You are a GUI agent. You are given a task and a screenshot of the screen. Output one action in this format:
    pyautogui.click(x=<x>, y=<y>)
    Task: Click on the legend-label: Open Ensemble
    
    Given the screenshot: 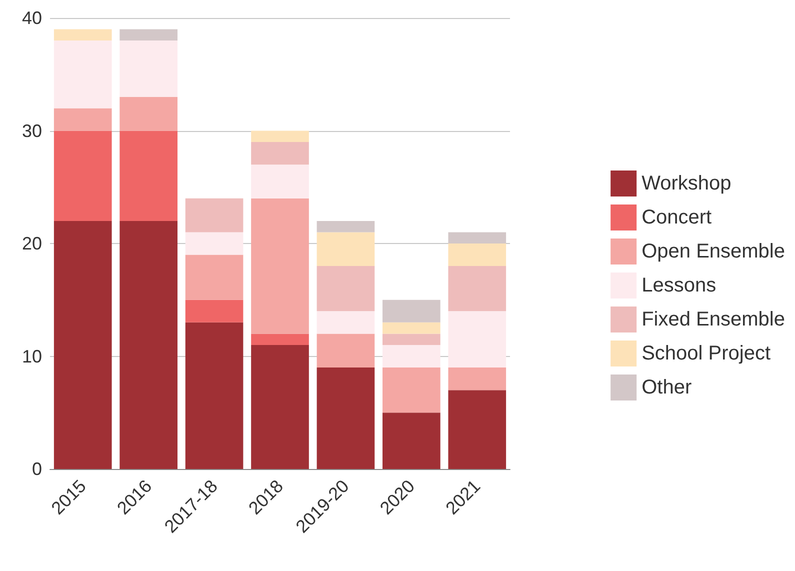 What is the action you would take?
    pyautogui.click(x=714, y=251)
    